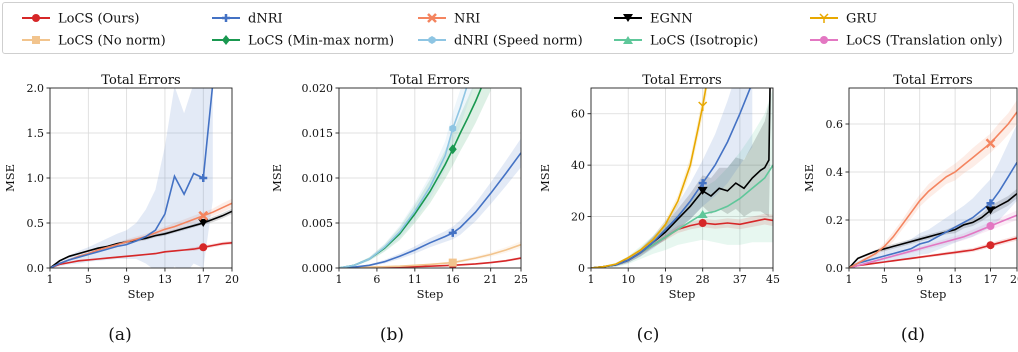 The image size is (1018, 352). I want to click on y-tick-label: 0.4, so click(835, 172).